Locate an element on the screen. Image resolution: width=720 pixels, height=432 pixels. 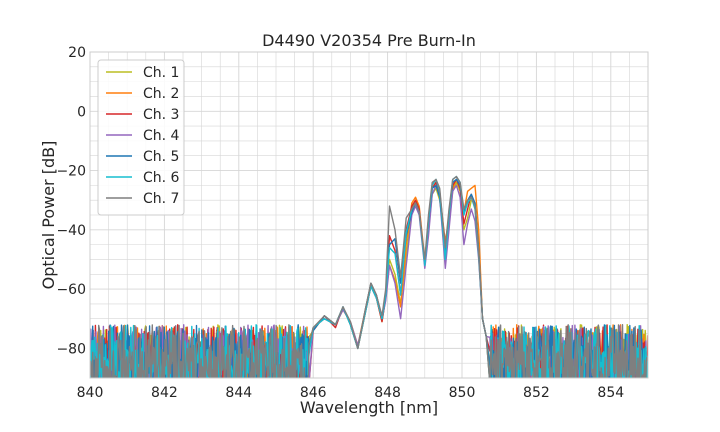
y-tick-label: 20 is located at coordinates (77, 53).